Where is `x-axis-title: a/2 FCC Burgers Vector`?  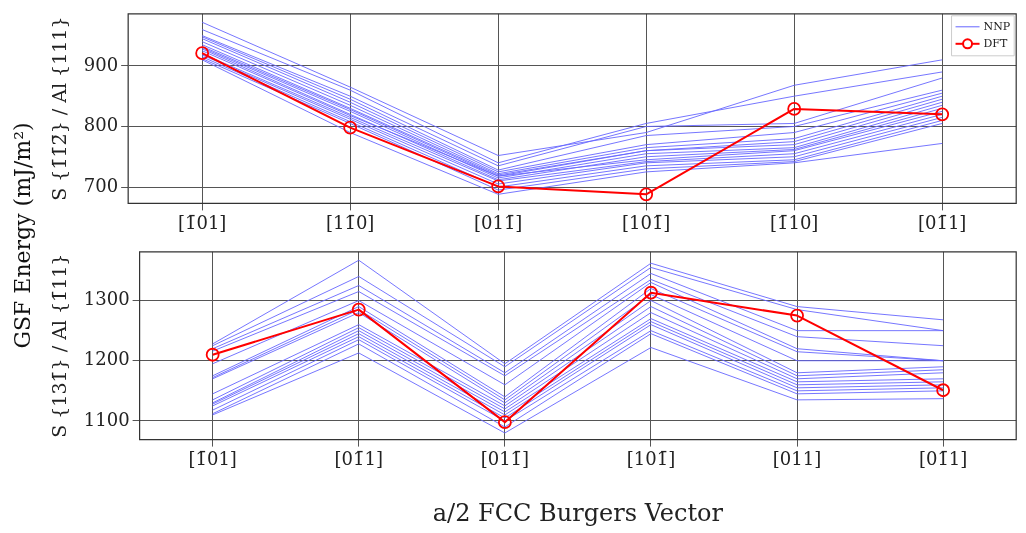 x-axis-title: a/2 FCC Burgers Vector is located at coordinates (578, 512).